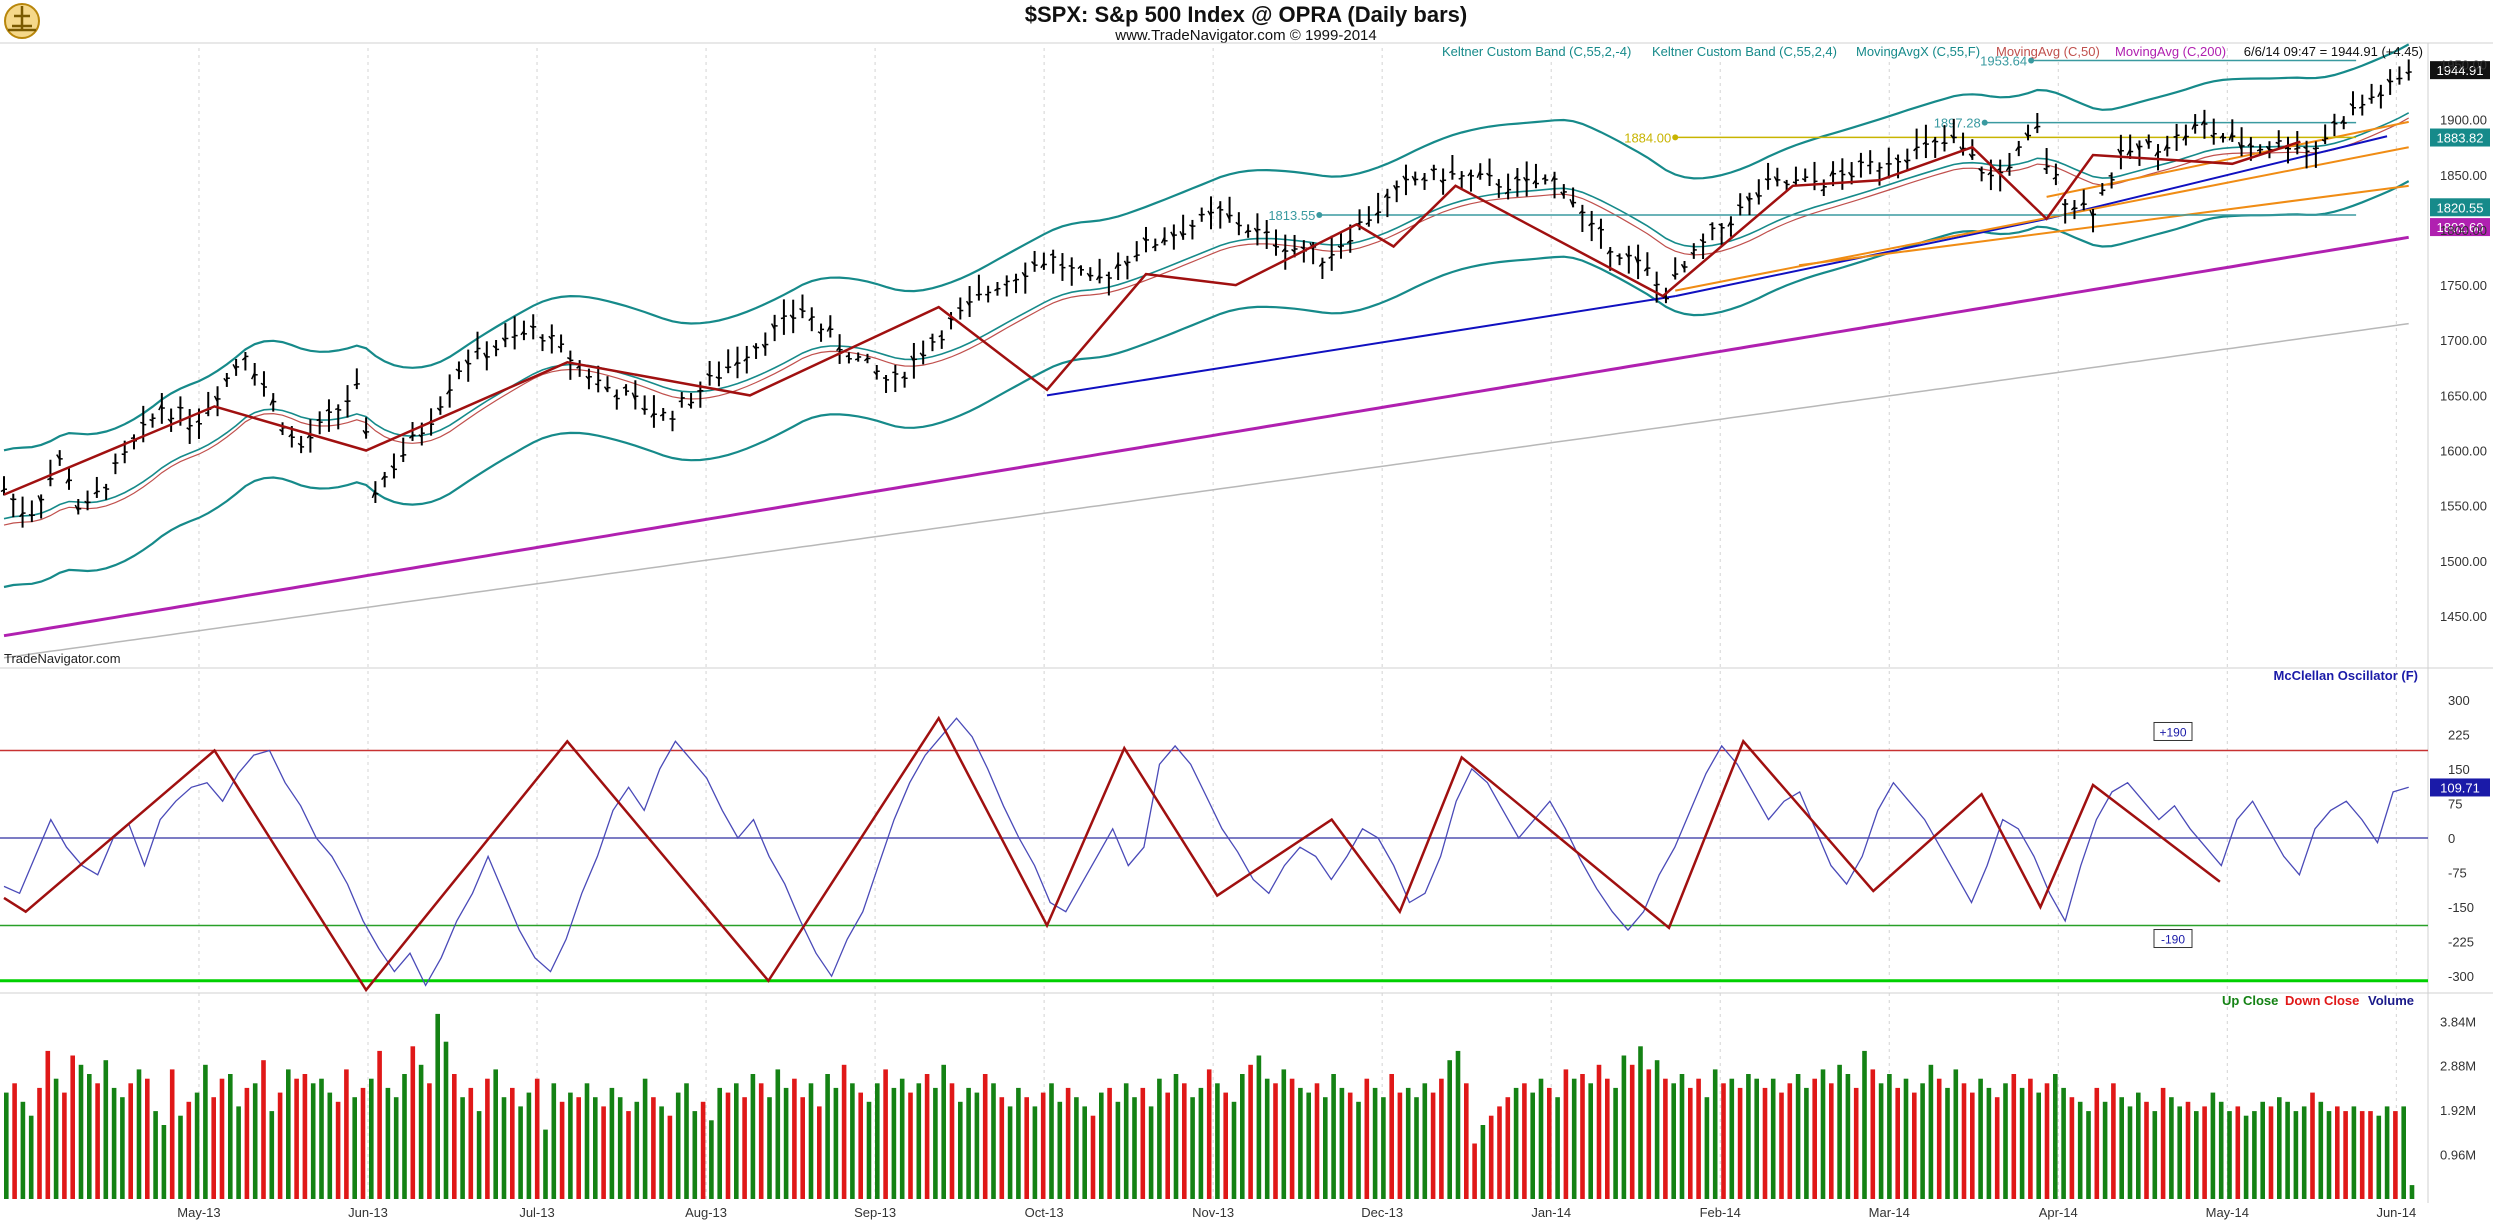  Describe the element at coordinates (1647, 137) in the screenshot. I see `price-level-label: 1884.00` at that location.